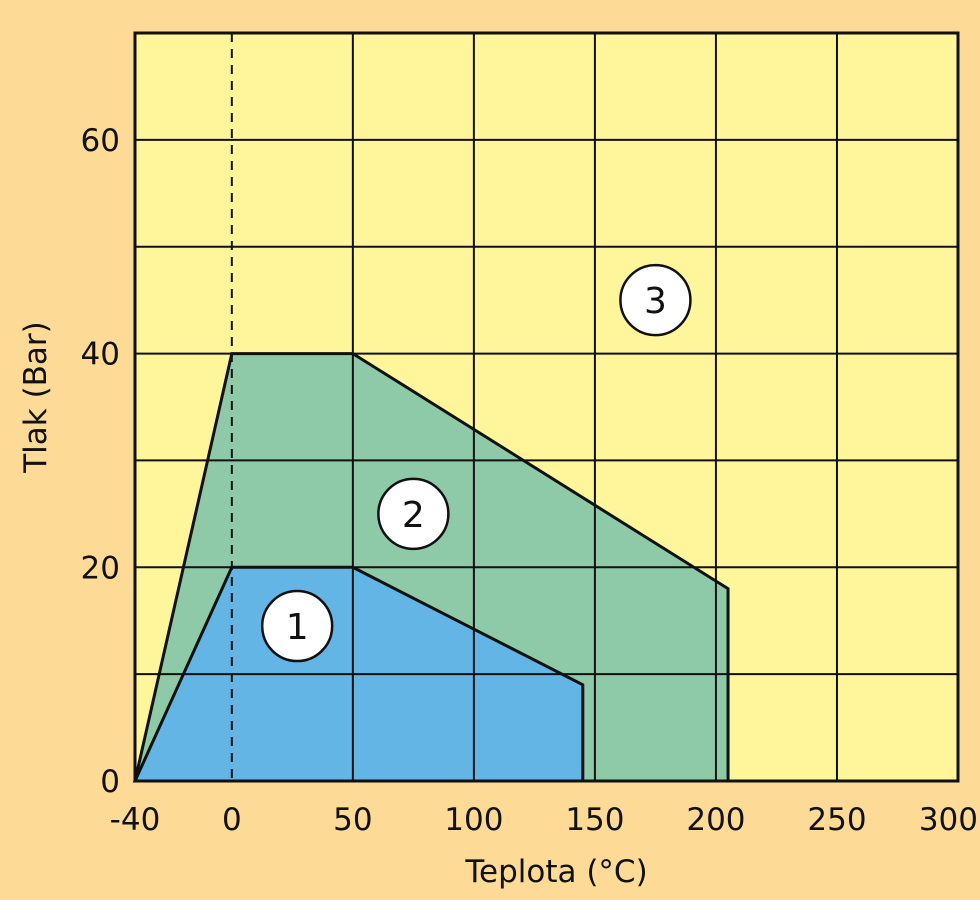  What do you see at coordinates (100, 355) in the screenshot?
I see `y-tick-label-40: 40` at bounding box center [100, 355].